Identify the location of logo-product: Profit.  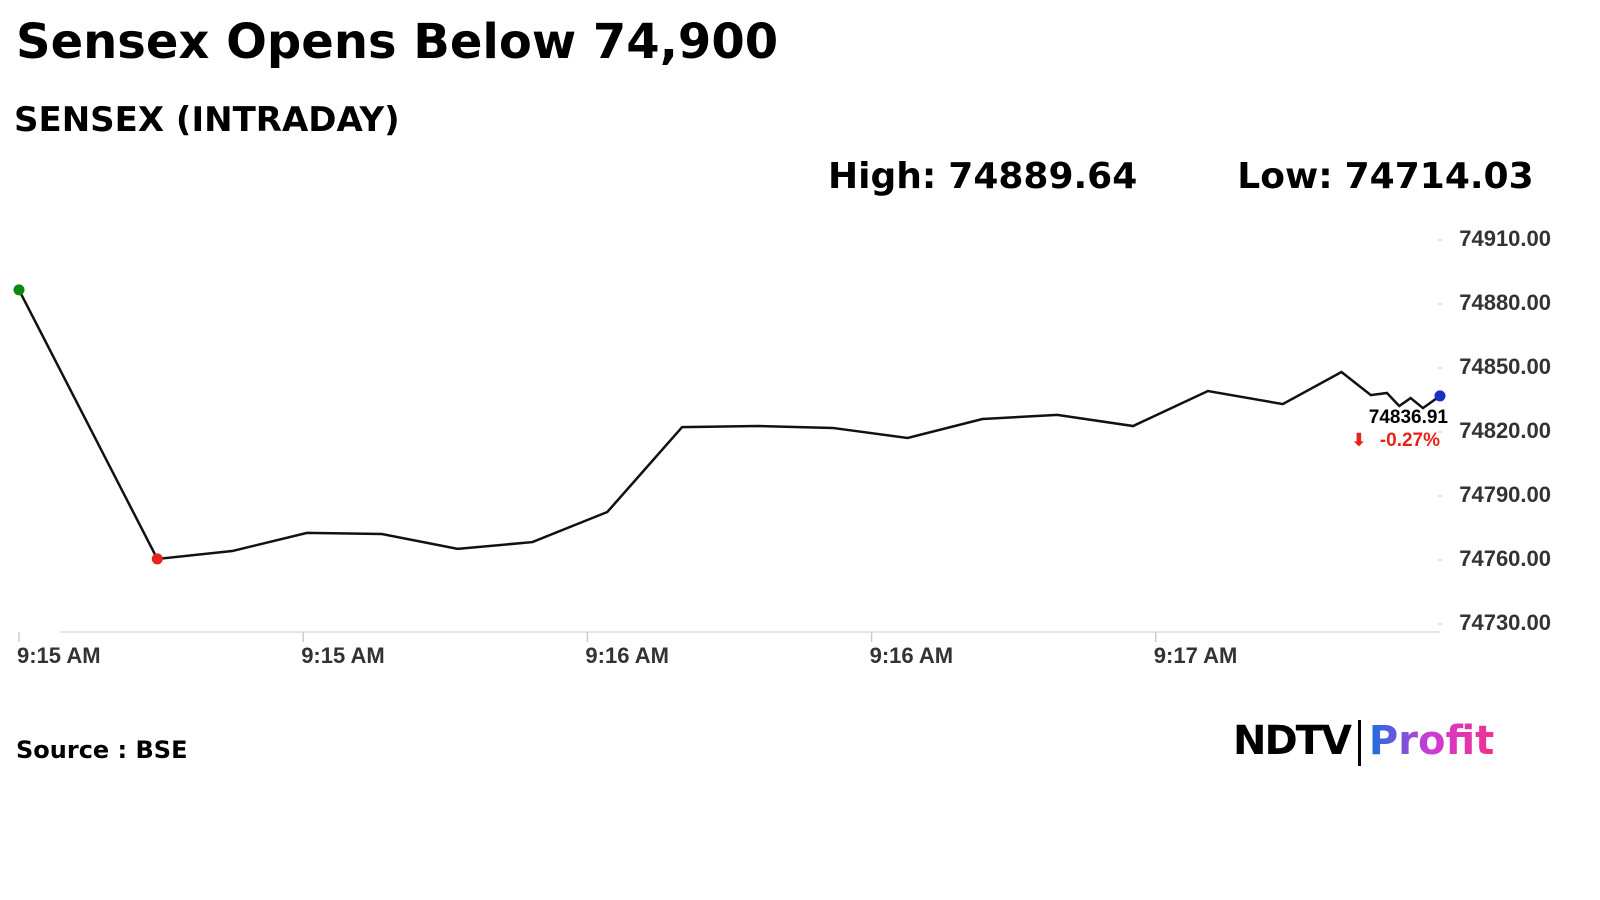
(1431, 741).